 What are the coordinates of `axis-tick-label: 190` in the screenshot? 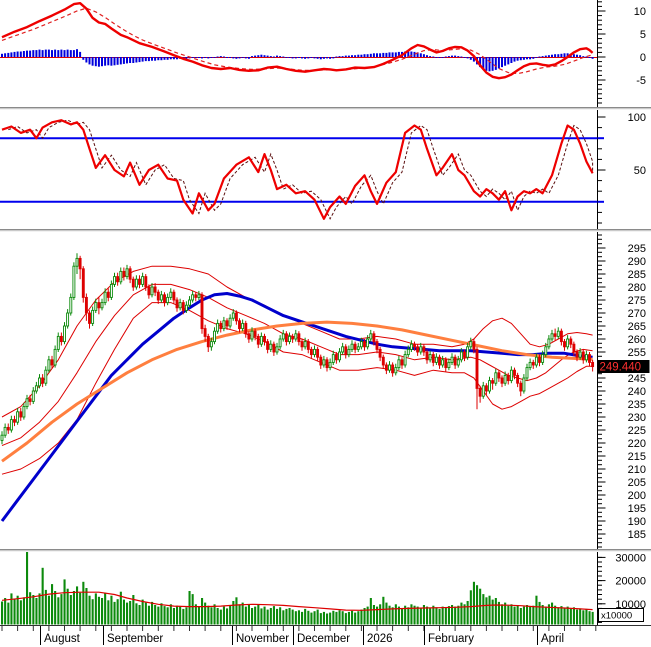 It's located at (637, 522).